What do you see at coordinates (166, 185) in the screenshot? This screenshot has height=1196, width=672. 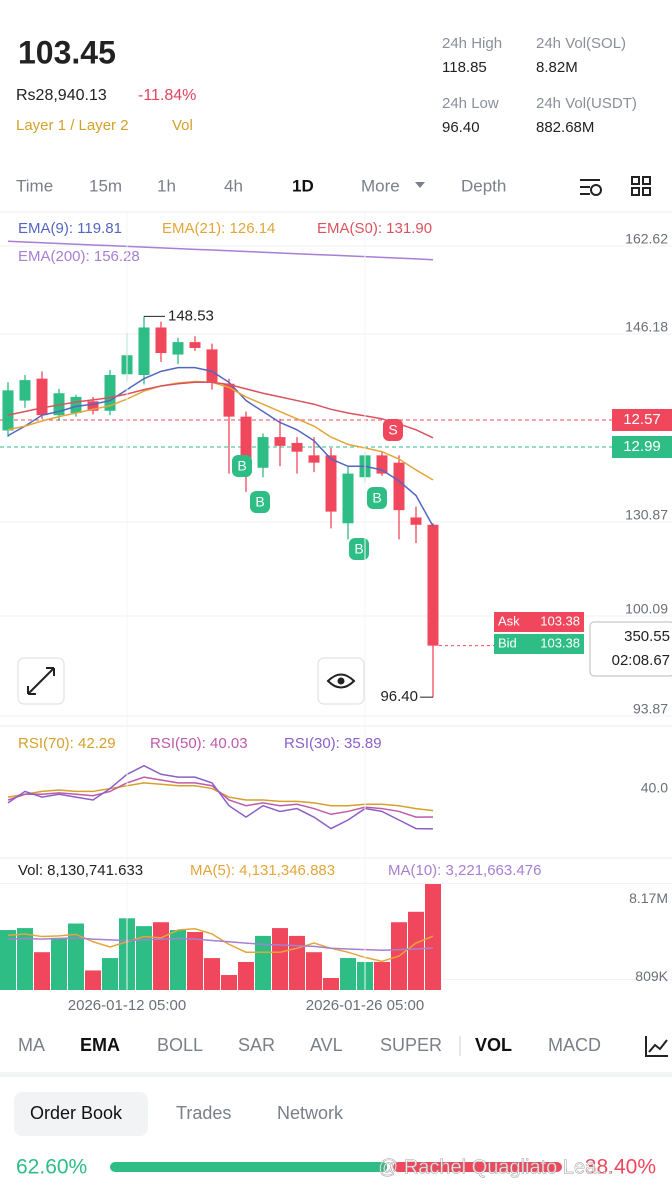 I see `timeframe-tab: 1h` at bounding box center [166, 185].